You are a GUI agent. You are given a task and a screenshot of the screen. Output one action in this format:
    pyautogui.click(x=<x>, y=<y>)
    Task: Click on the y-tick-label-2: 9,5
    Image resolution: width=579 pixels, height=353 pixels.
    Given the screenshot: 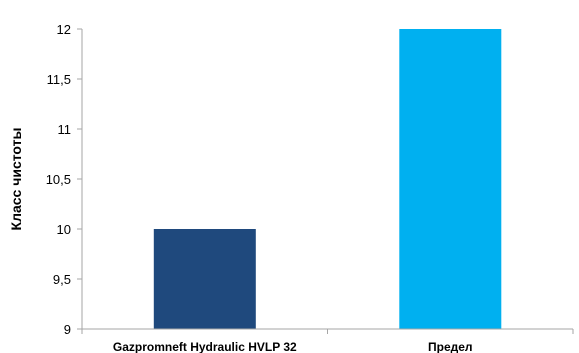 What is the action you would take?
    pyautogui.click(x=62, y=279)
    